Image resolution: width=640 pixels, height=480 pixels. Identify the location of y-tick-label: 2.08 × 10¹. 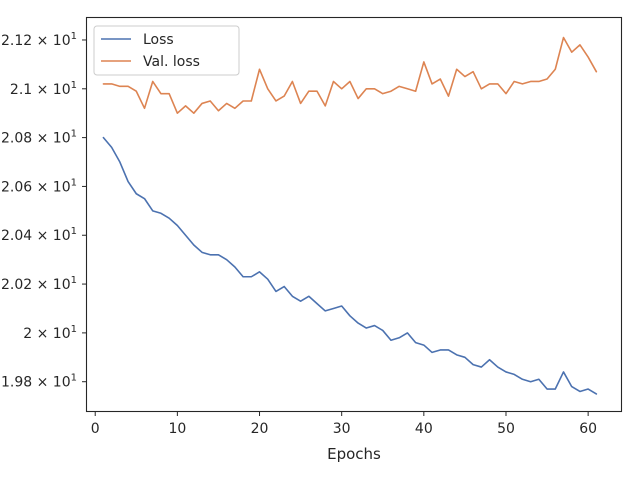
(39, 138).